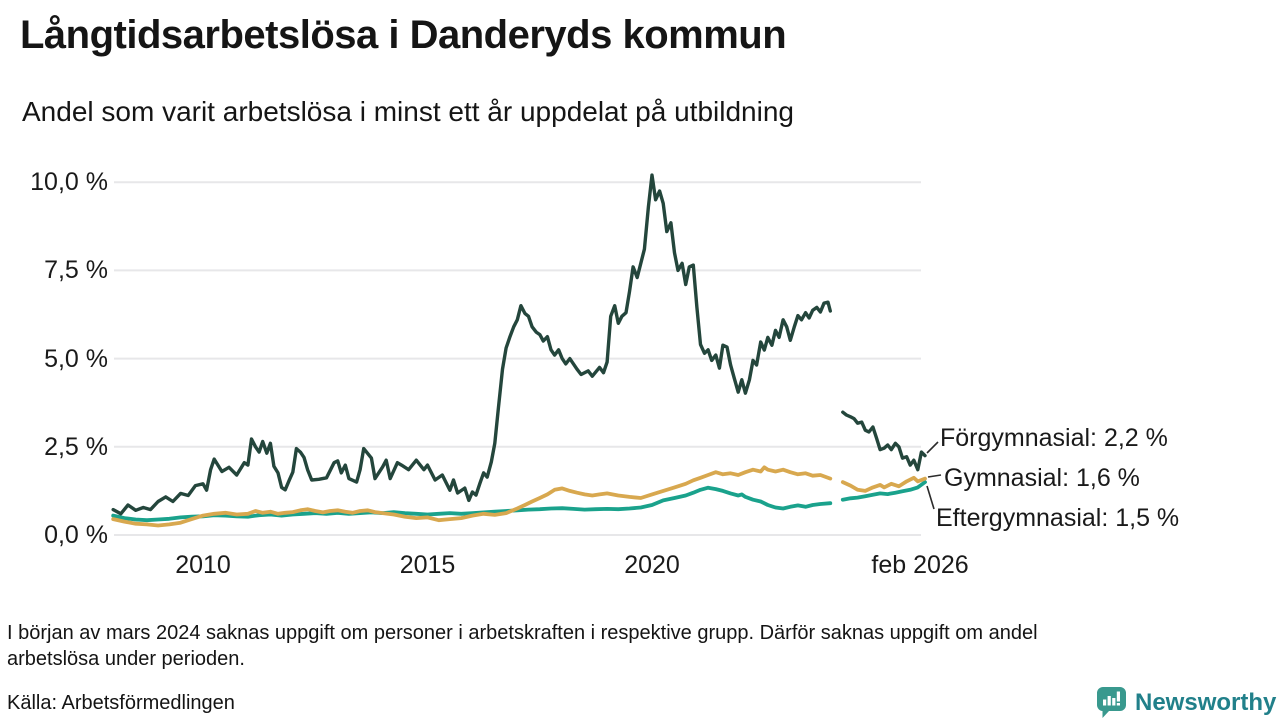 Image resolution: width=1280 pixels, height=720 pixels. Describe the element at coordinates (76, 446) in the screenshot. I see `y-axis-tick-label: 2,5 %` at that location.